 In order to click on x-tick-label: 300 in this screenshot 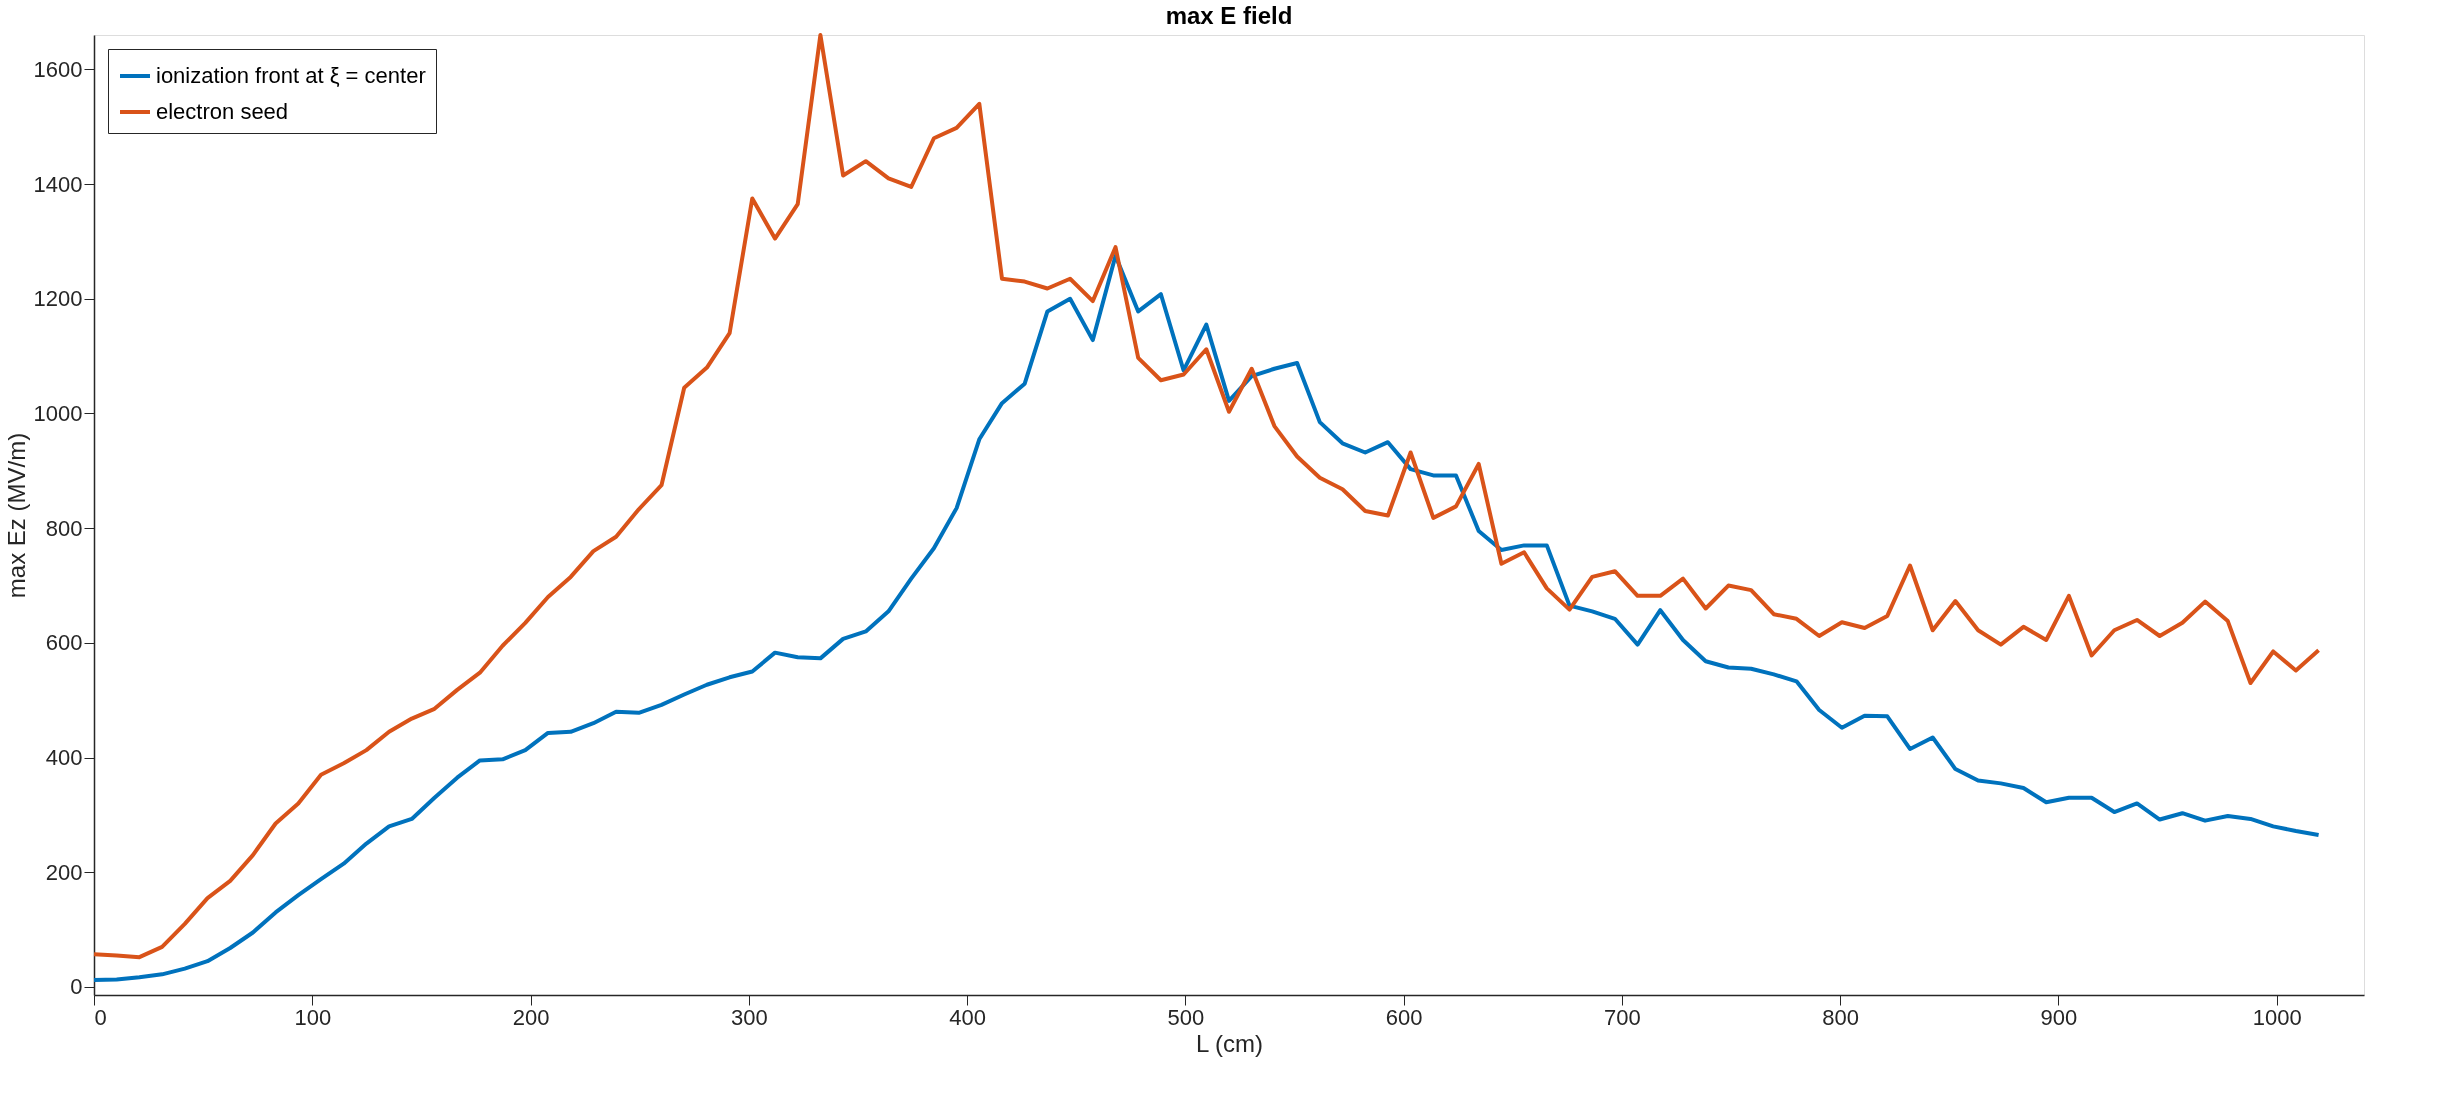, I will do `click(749, 1017)`.